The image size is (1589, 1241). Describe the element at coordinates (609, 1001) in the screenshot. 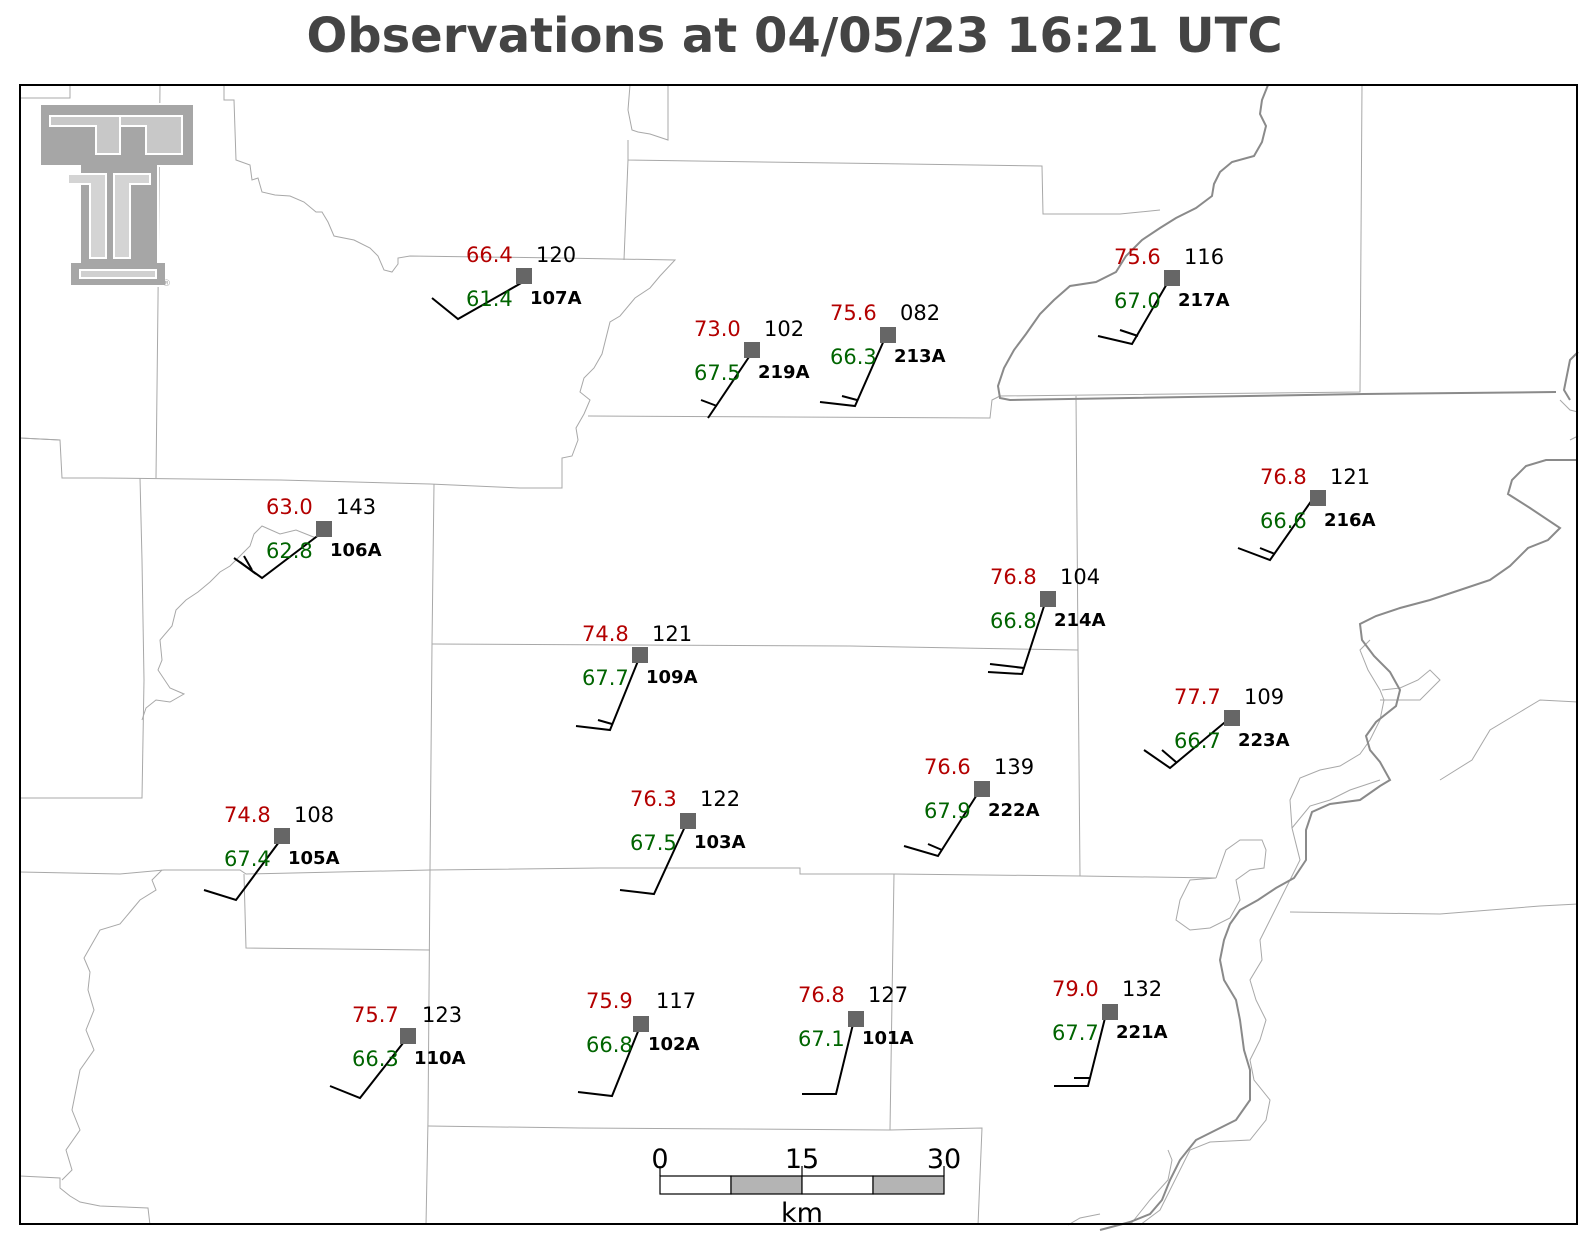

I see `station-temperature: 75.9` at that location.